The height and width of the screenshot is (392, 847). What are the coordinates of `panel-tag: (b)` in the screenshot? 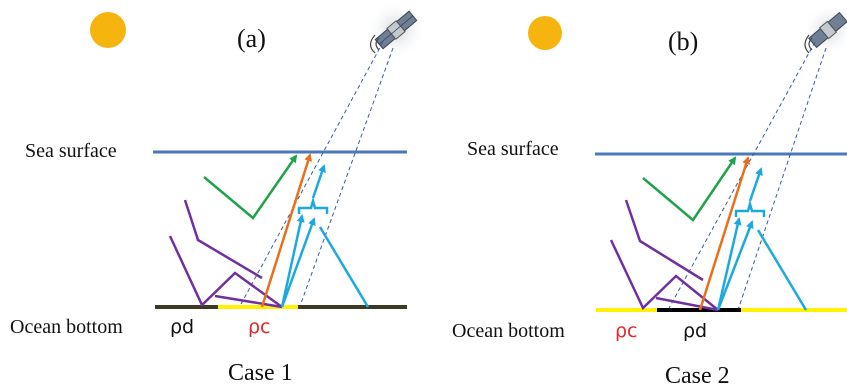 It's located at (683, 41).